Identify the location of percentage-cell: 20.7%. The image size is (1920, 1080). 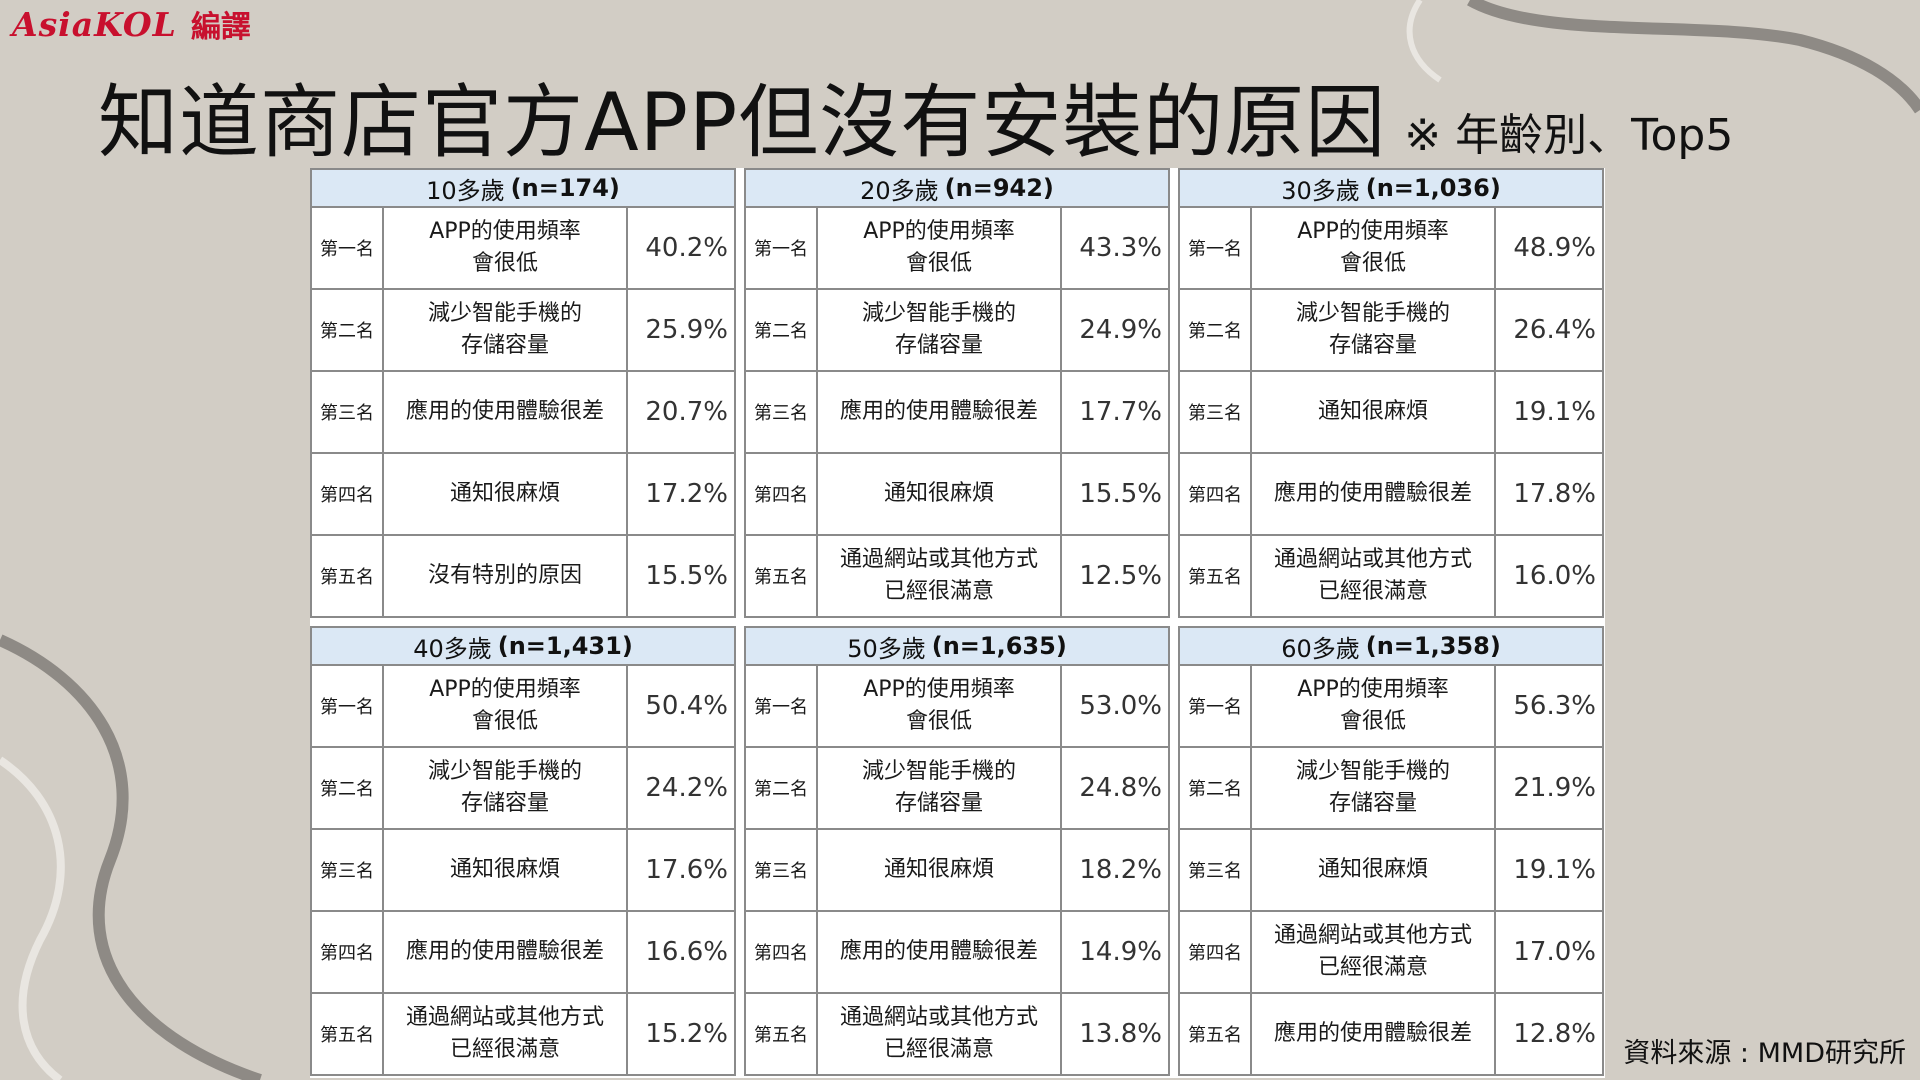
(686, 412).